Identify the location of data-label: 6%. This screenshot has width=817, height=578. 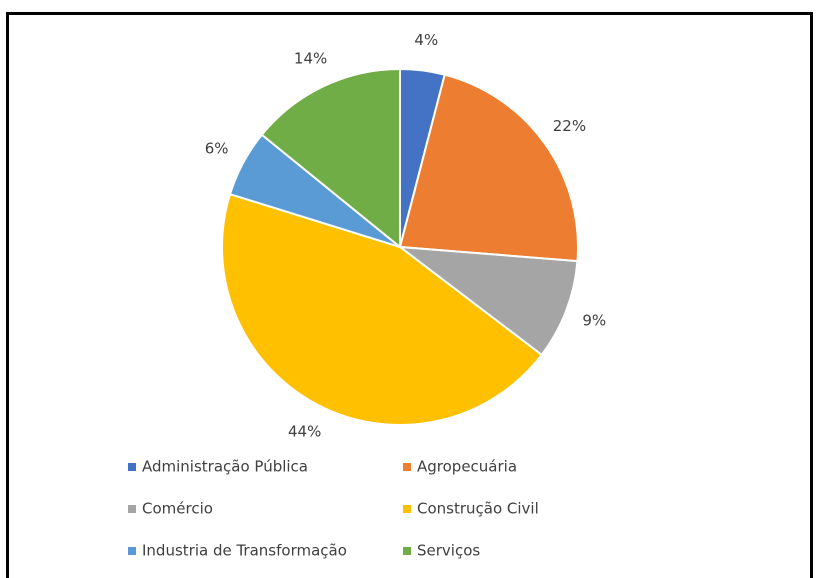
(217, 148).